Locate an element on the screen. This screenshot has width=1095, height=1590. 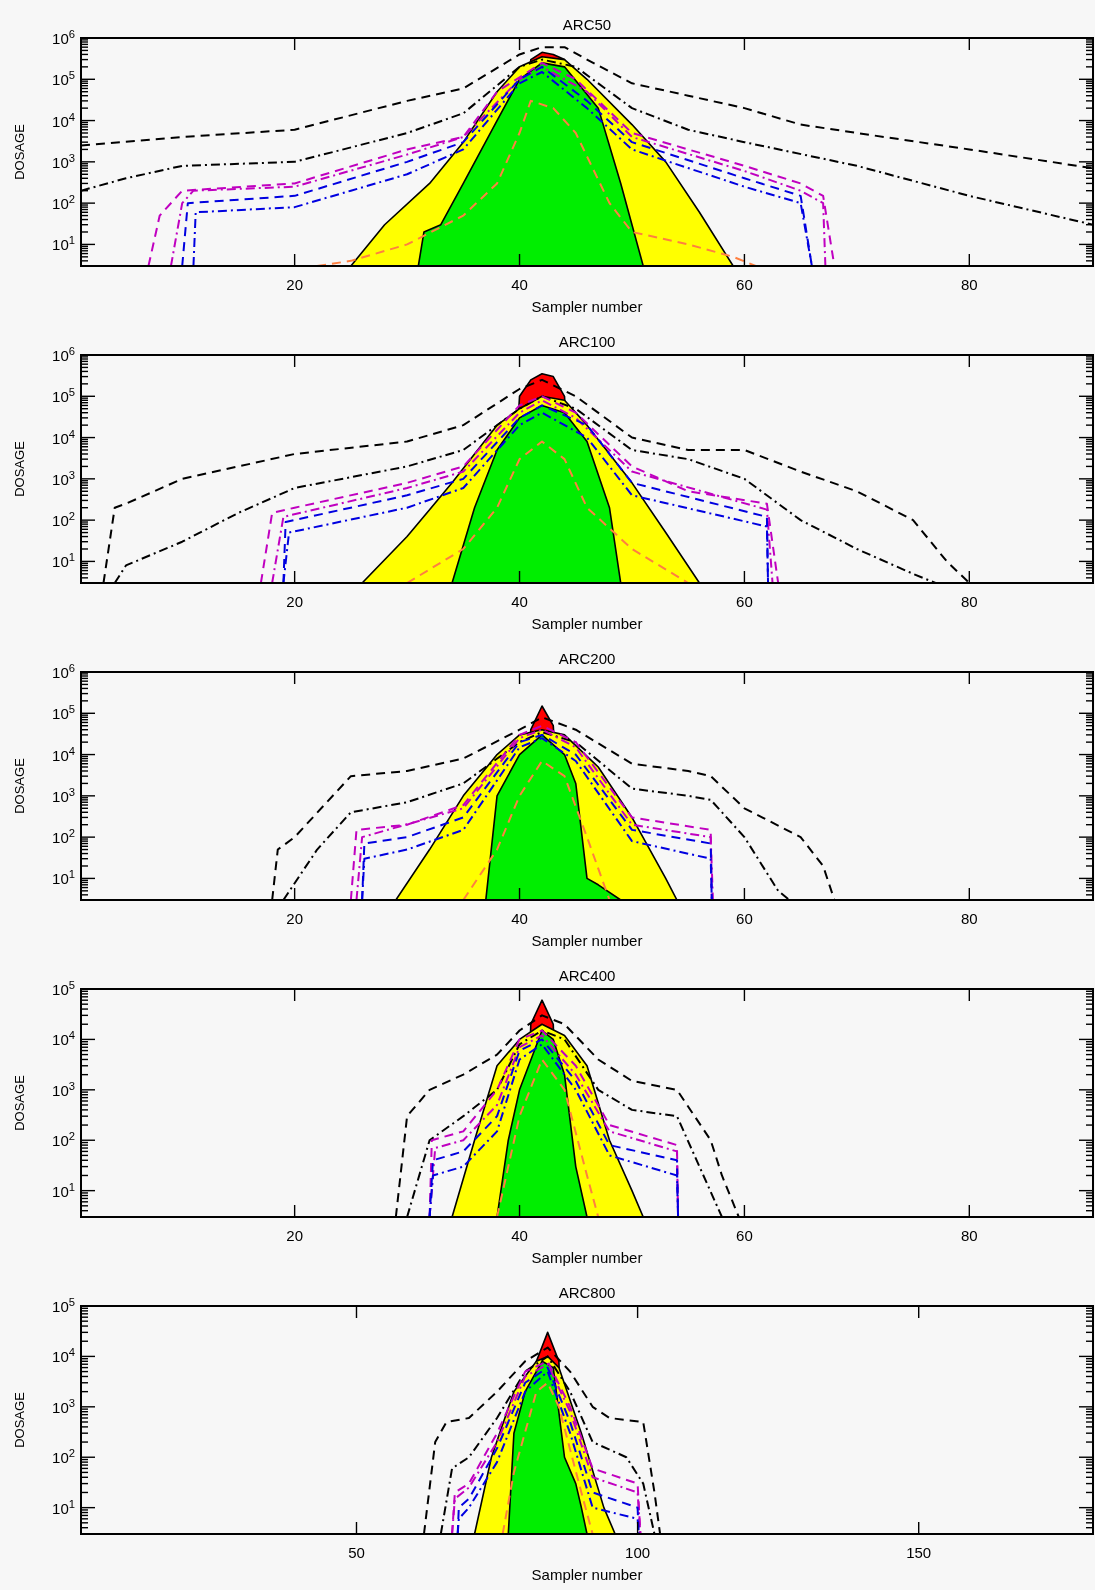
x-tick-label: 150 is located at coordinates (919, 1552).